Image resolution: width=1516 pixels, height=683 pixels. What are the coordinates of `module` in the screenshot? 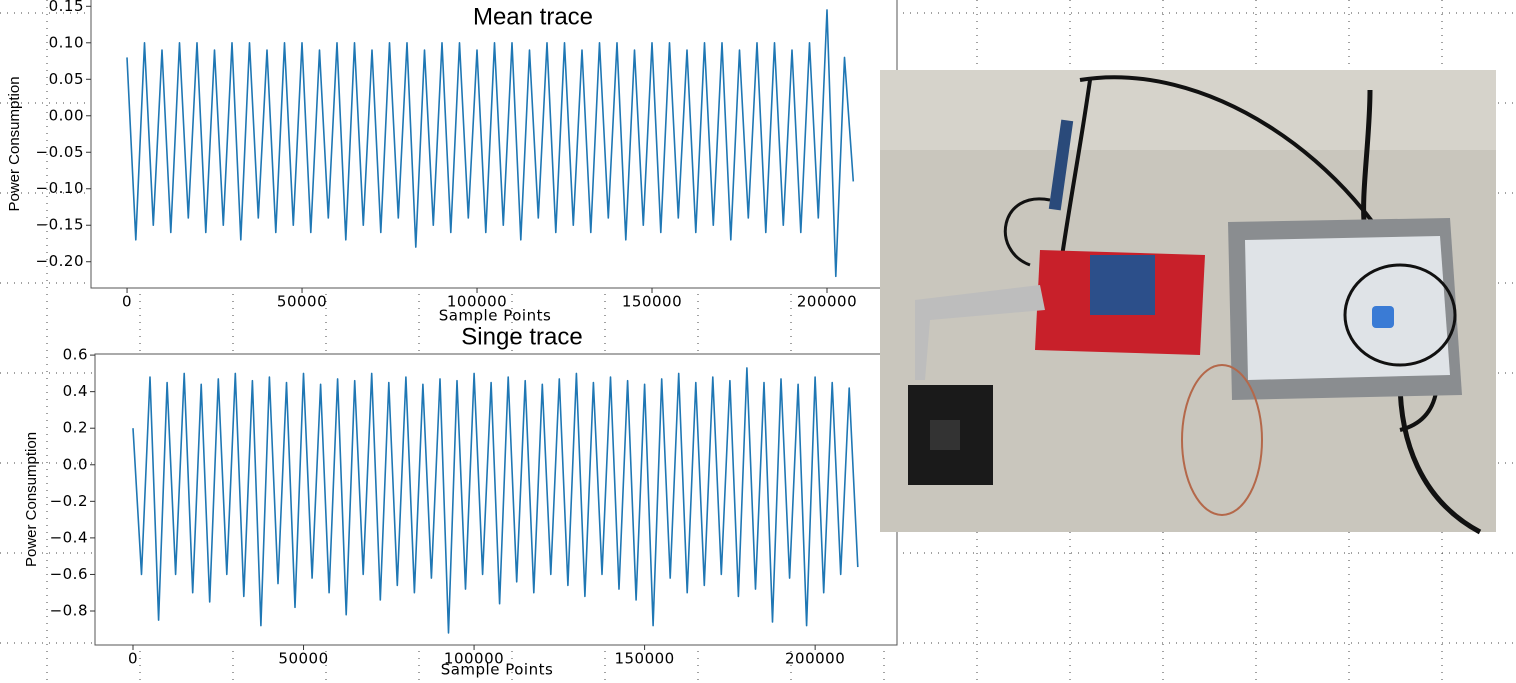 It's located at (1122, 285).